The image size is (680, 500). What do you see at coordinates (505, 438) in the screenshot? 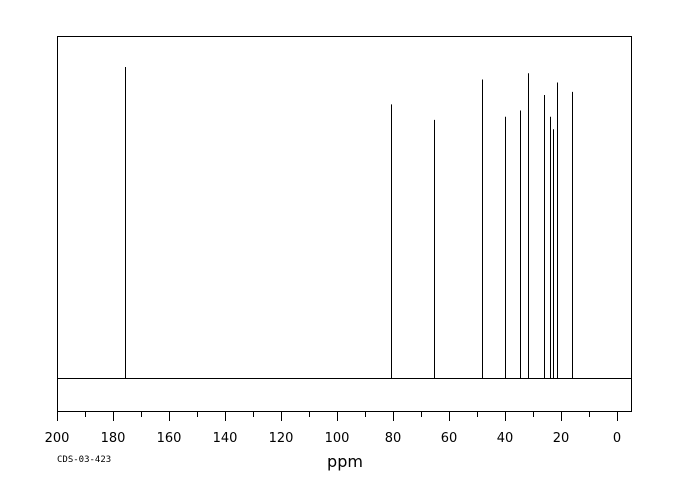
I see `x-tick-label-40: 40` at bounding box center [505, 438].